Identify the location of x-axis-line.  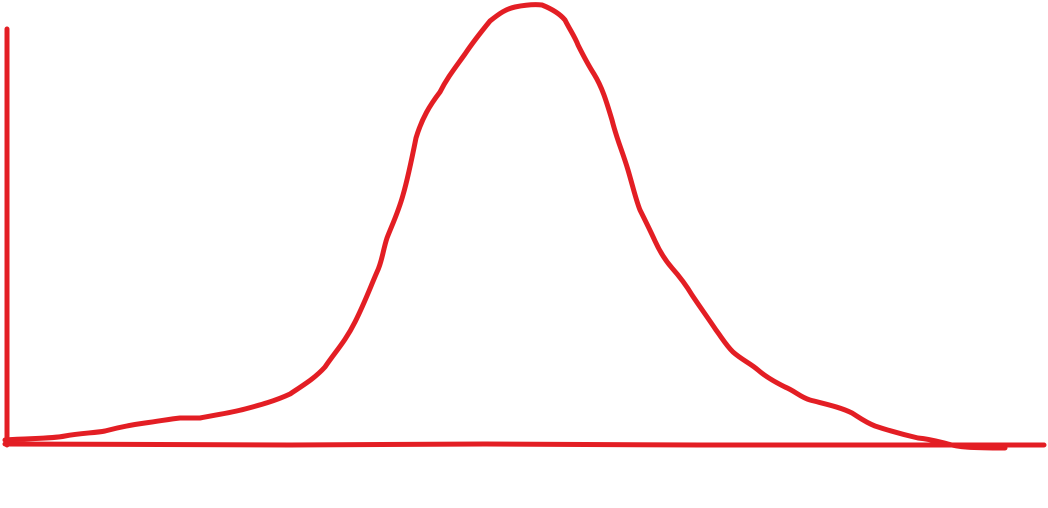
(524, 444).